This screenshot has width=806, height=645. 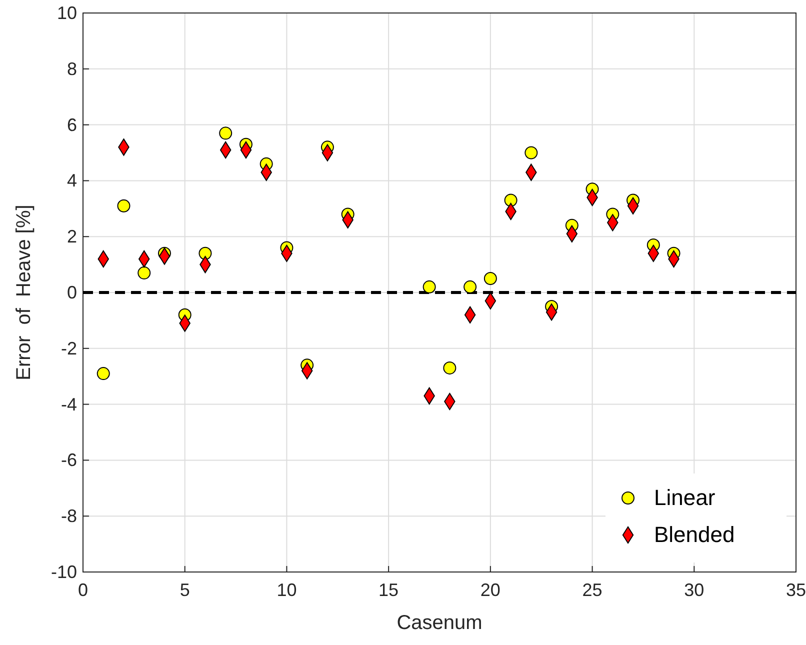 I want to click on x-tick-label: 15, so click(x=388, y=590).